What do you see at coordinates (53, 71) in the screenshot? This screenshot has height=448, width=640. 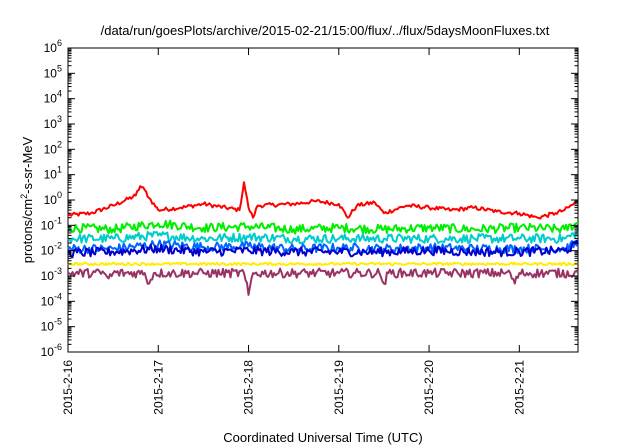 I see `y-tick-label: 10⁵` at bounding box center [53, 71].